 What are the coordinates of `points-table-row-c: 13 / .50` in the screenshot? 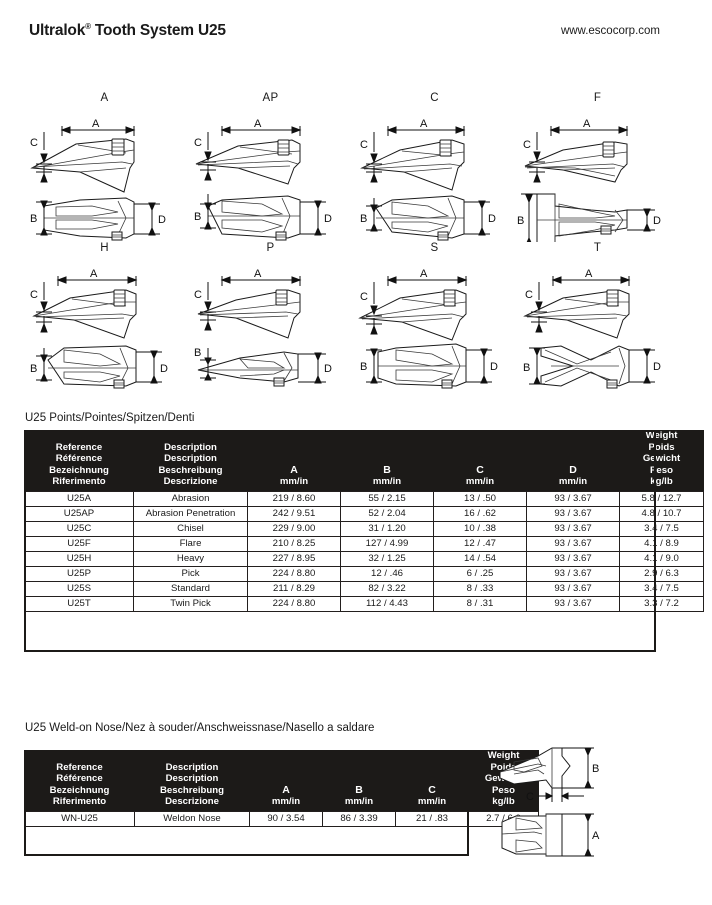 It's located at (480, 498).